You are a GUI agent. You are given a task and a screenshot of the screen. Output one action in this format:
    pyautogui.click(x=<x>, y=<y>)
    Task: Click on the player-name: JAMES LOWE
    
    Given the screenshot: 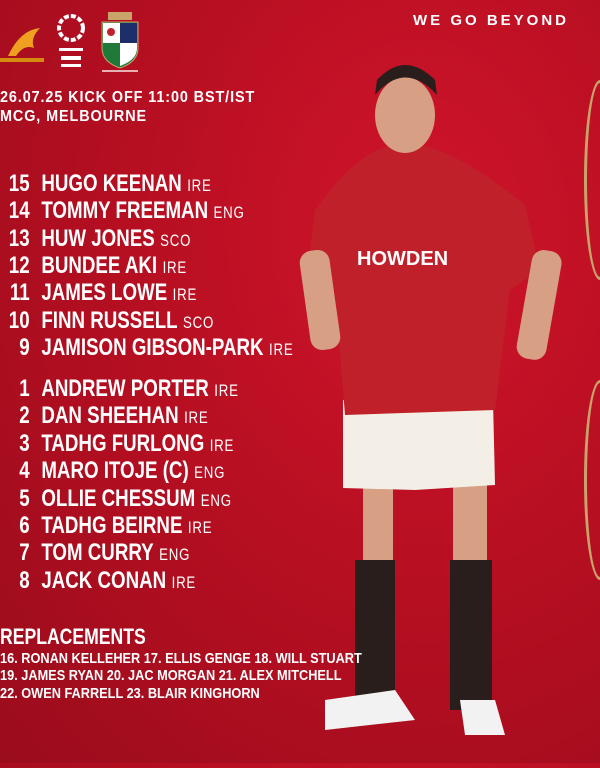 What is the action you would take?
    pyautogui.click(x=104, y=293)
    